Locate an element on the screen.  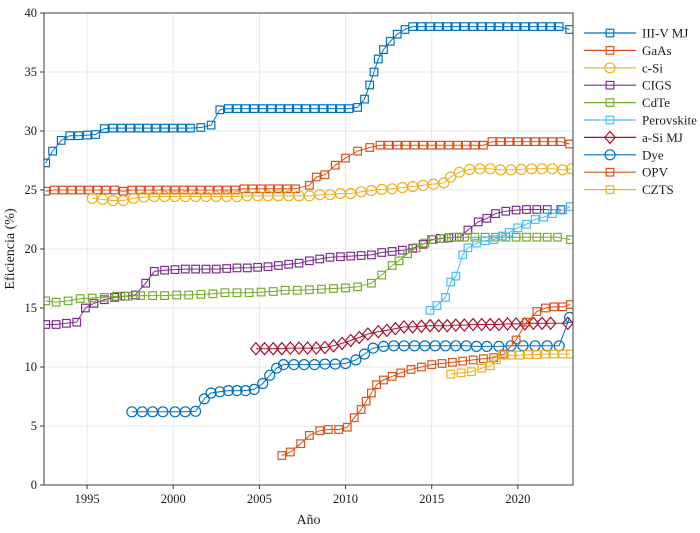
legend-label: c-Si is located at coordinates (652, 67).